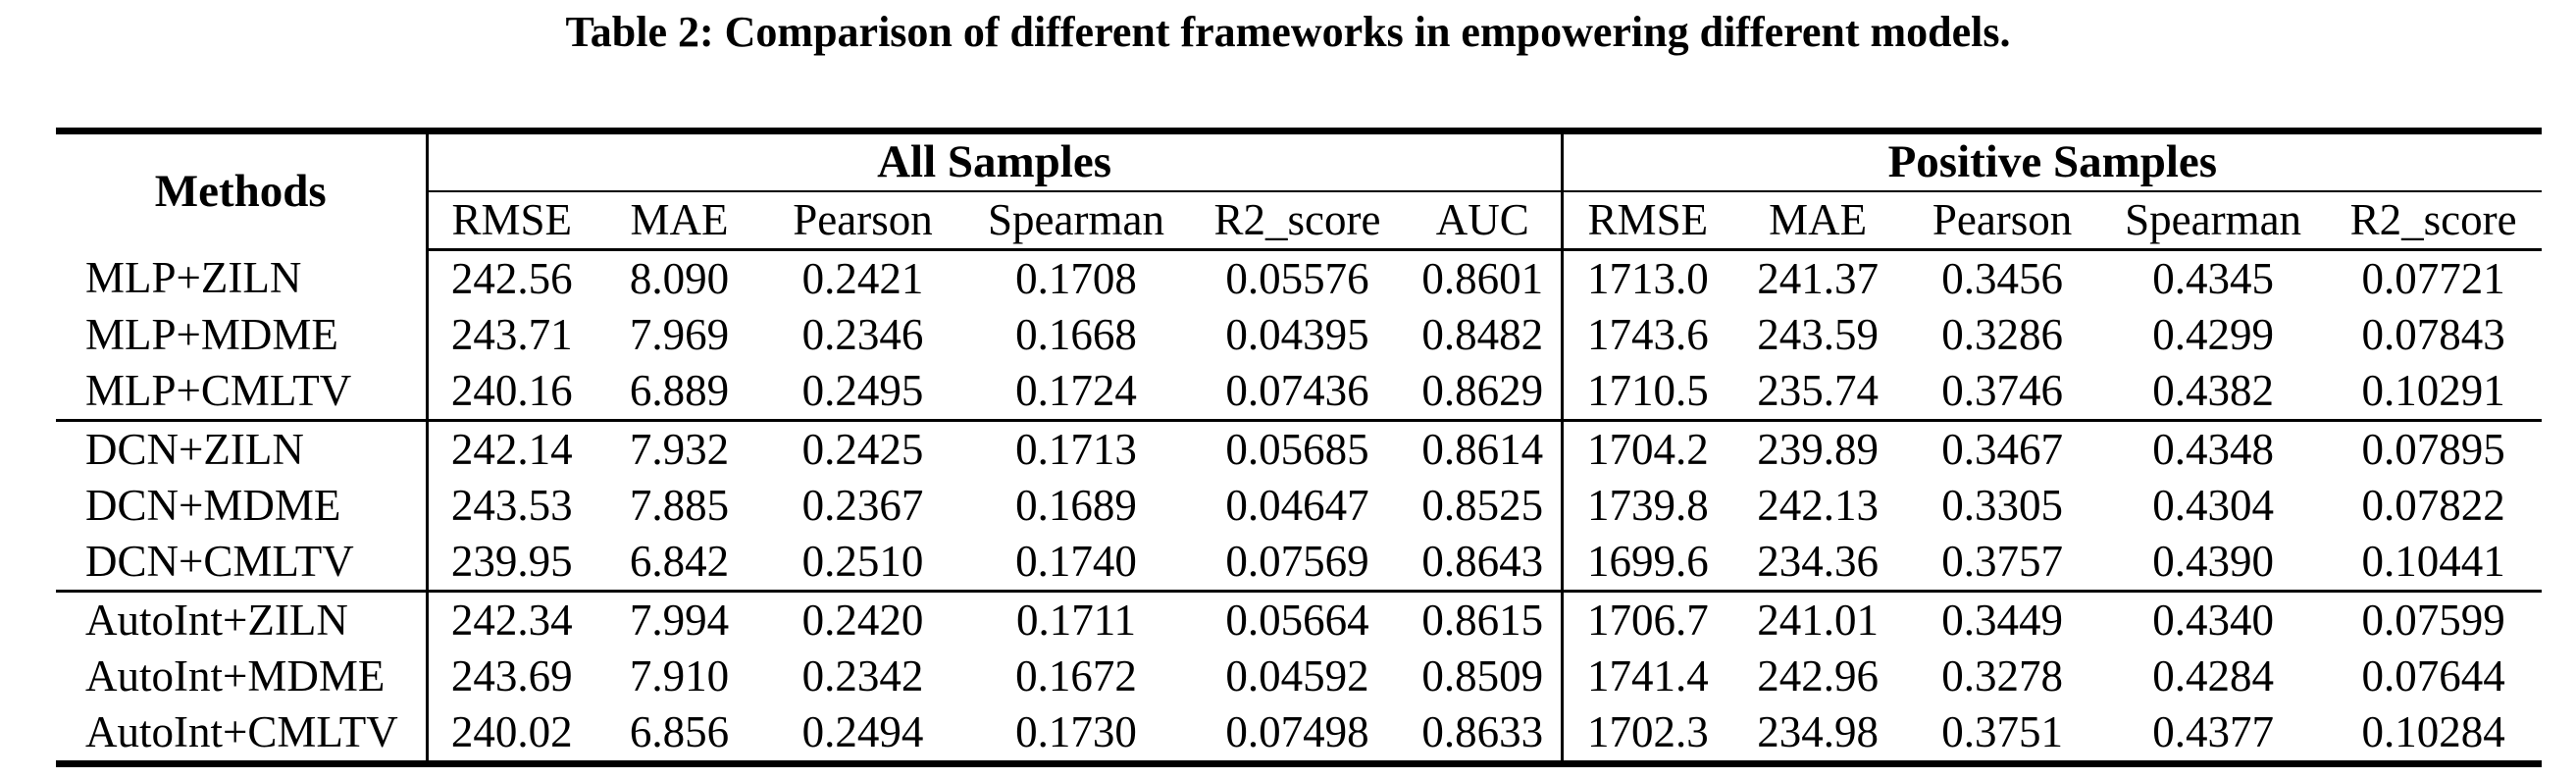 The image size is (2576, 779). I want to click on metric-cell: 0.10441, so click(2434, 563).